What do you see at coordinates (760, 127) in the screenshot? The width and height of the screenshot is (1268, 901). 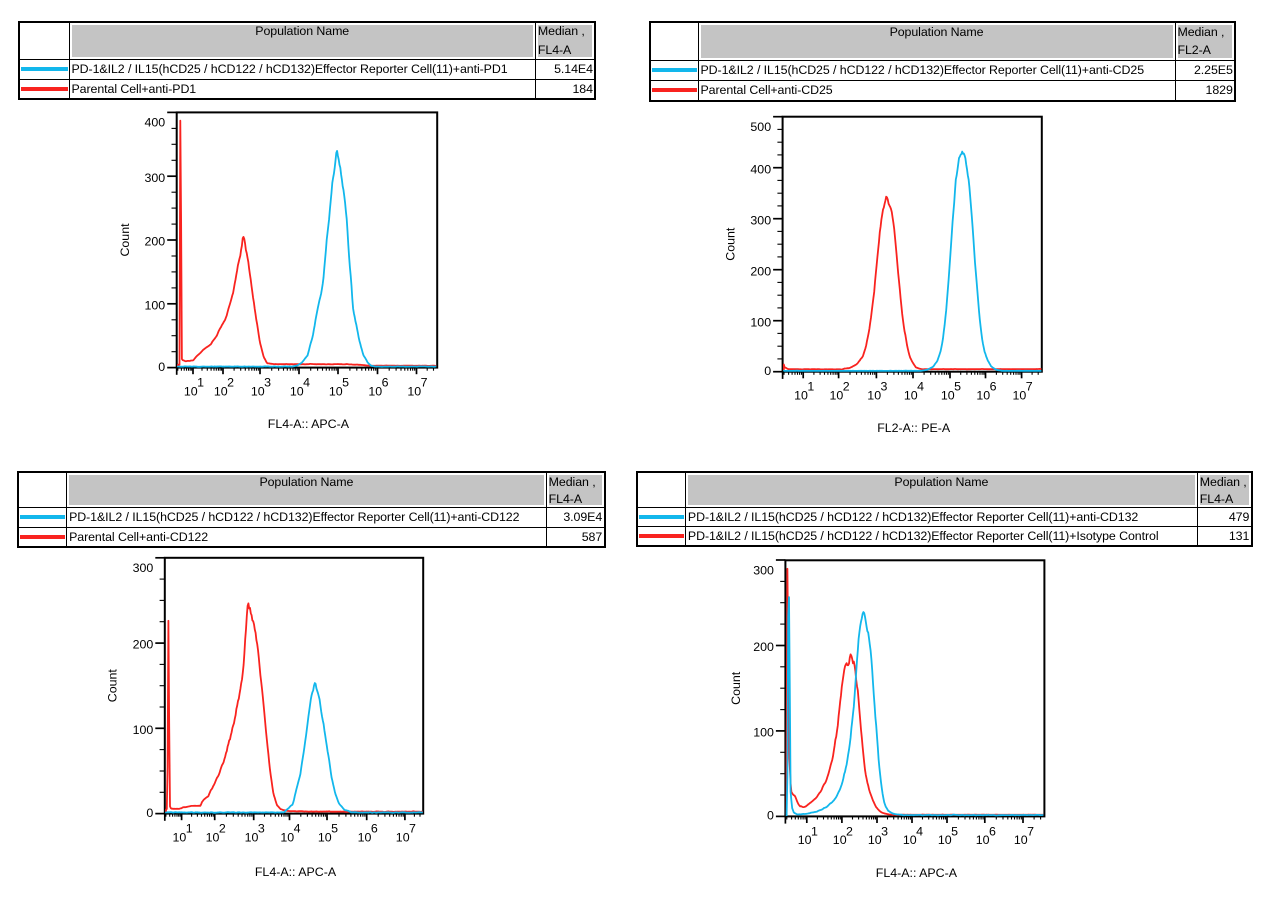 I see `svg-text: 500` at bounding box center [760, 127].